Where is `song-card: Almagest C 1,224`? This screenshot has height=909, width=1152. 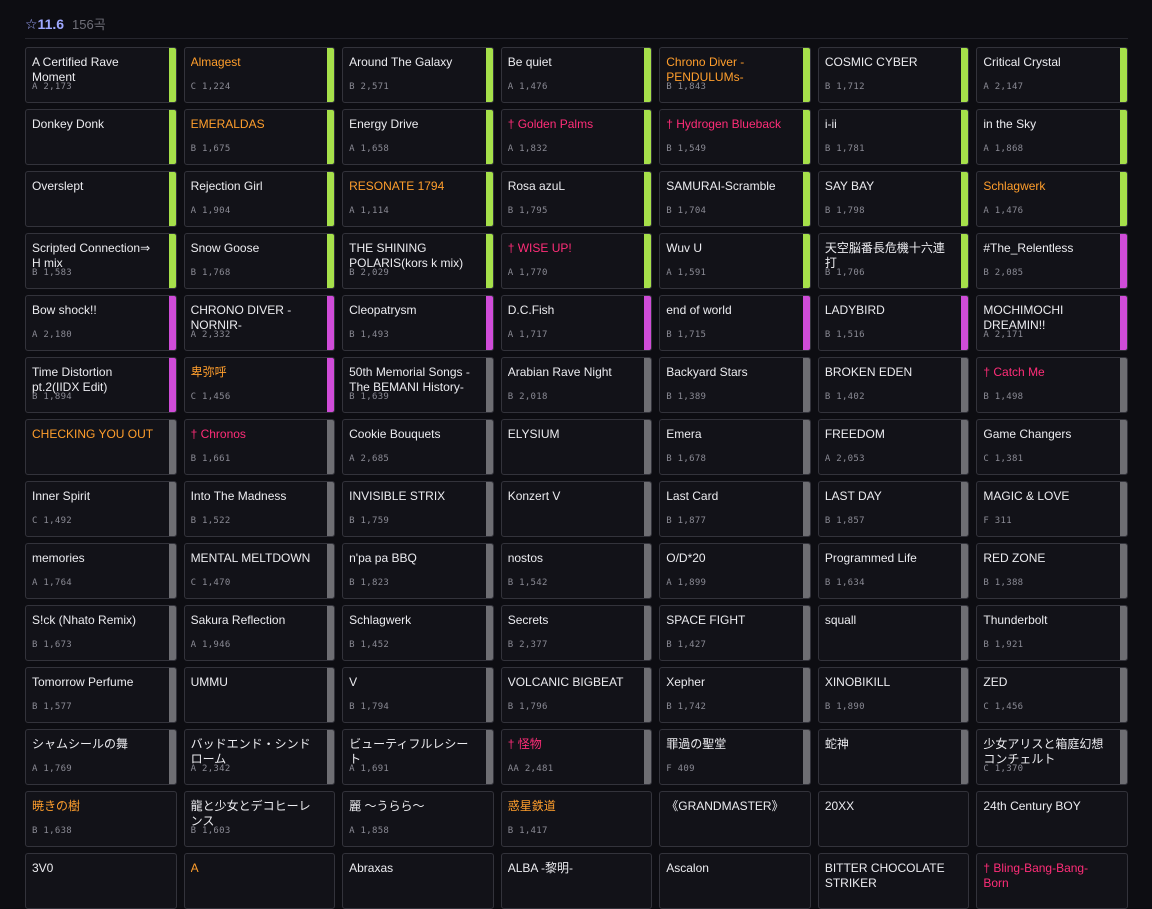
song-card: Almagest C 1,224 is located at coordinates (259, 75).